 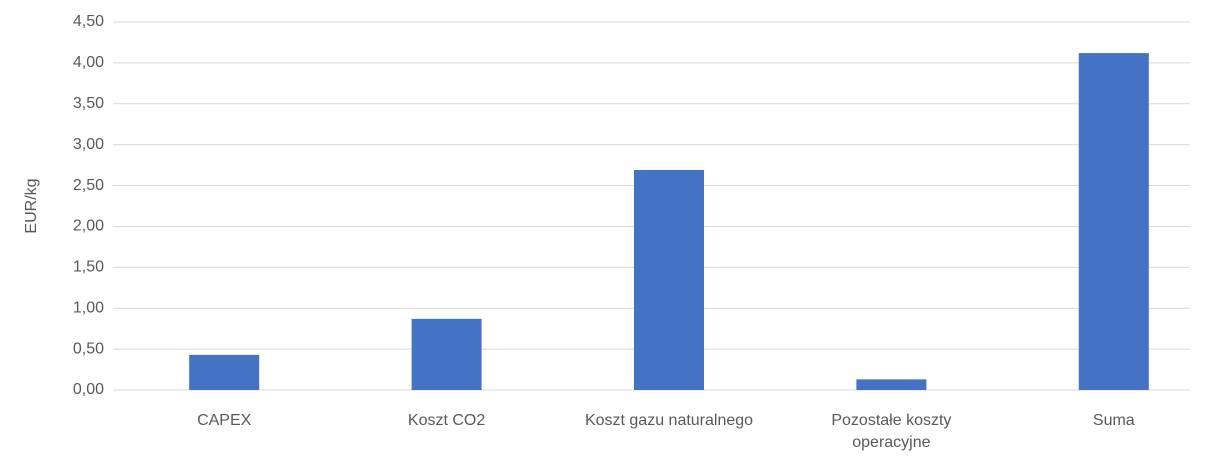 I want to click on x-tick-label: Koszt gazu naturalnego, so click(x=669, y=420).